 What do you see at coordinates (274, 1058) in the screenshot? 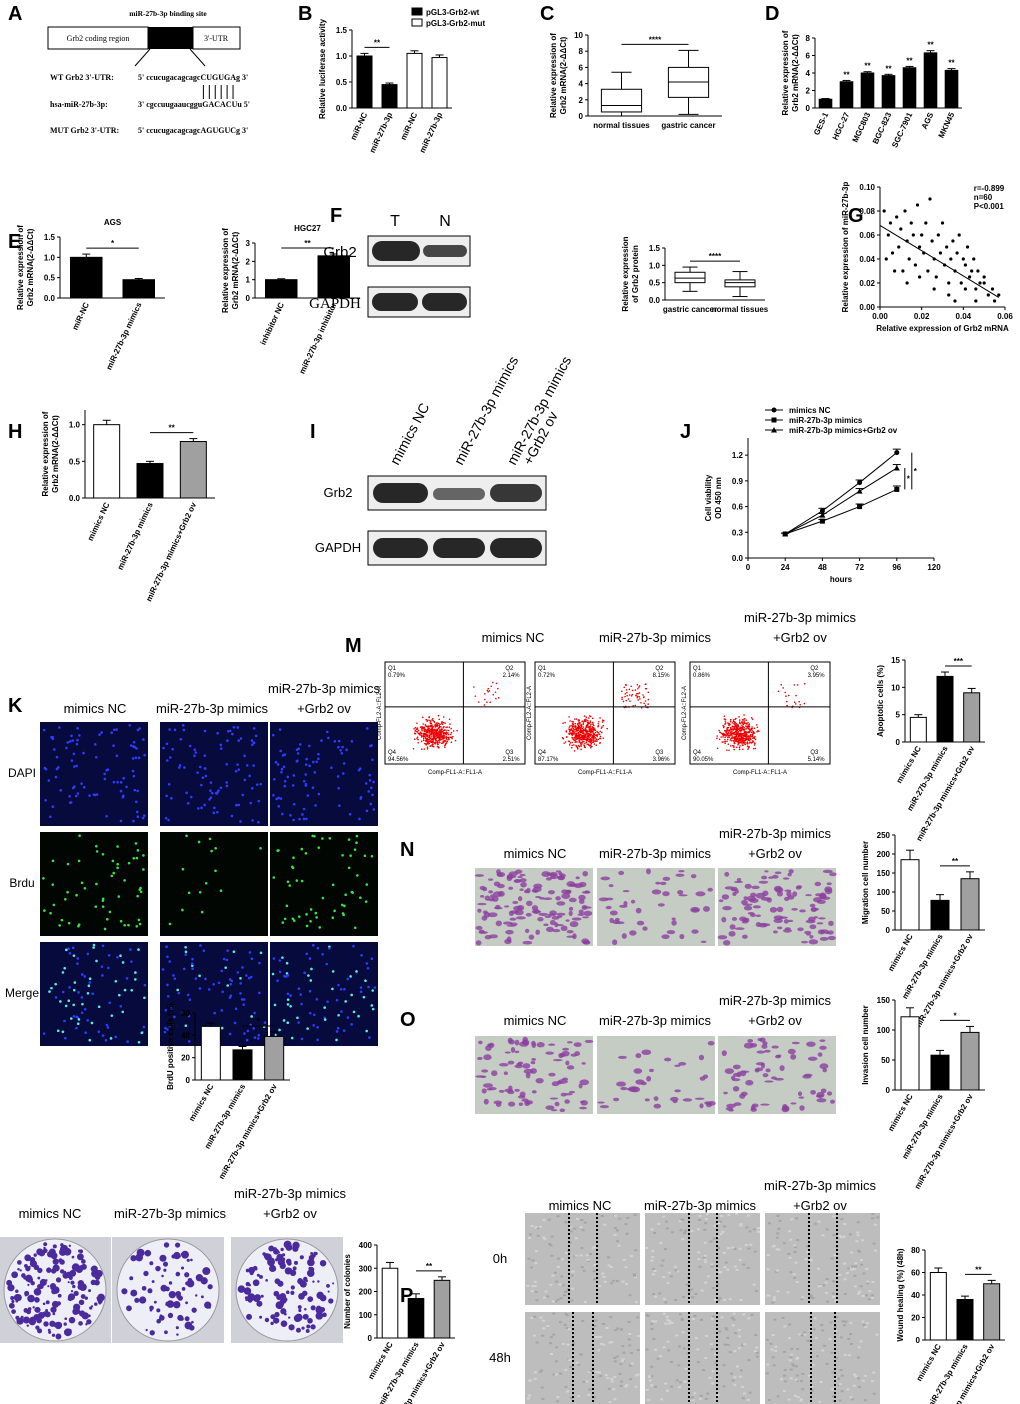
I see `bar` at bounding box center [274, 1058].